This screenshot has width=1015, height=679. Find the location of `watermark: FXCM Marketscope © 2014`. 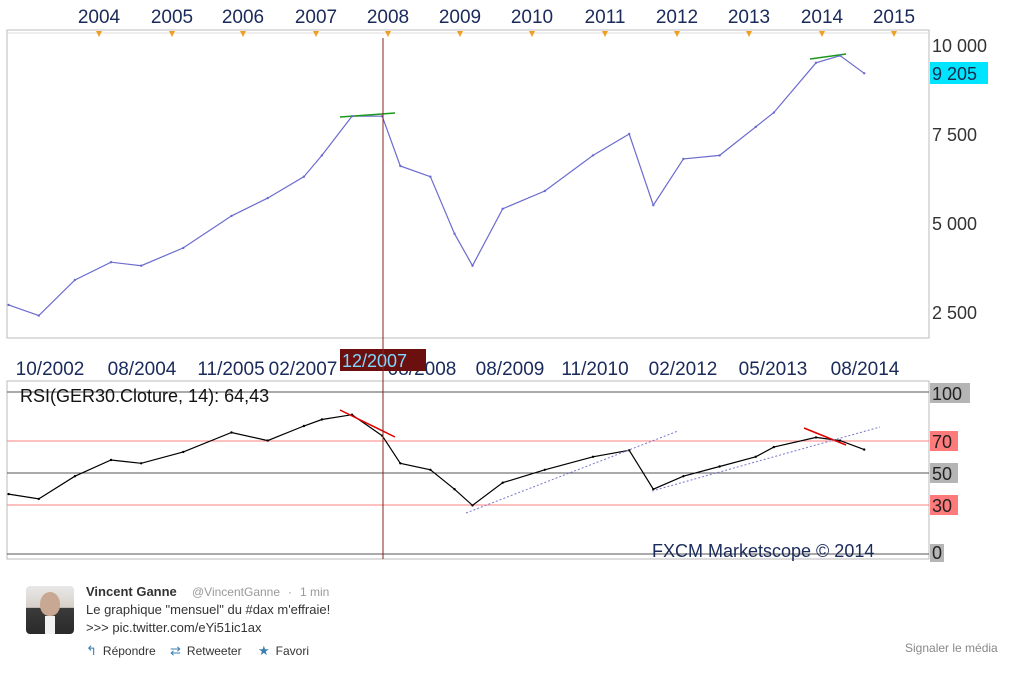

watermark: FXCM Marketscope © 2014 is located at coordinates (763, 551).